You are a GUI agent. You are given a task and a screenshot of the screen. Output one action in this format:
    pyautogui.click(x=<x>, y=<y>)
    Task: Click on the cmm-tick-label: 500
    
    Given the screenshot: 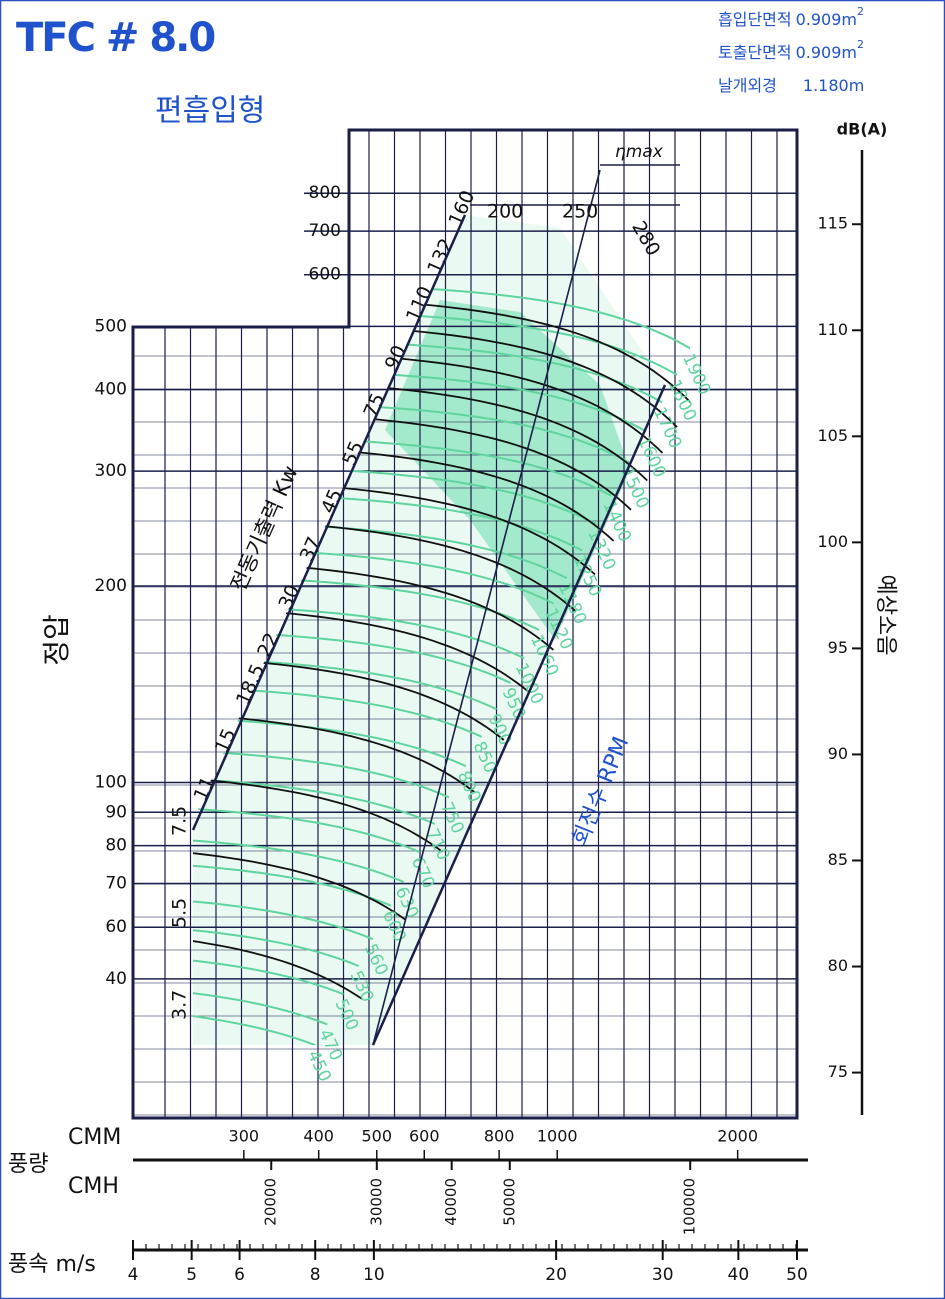 What is the action you would take?
    pyautogui.click(x=377, y=1136)
    